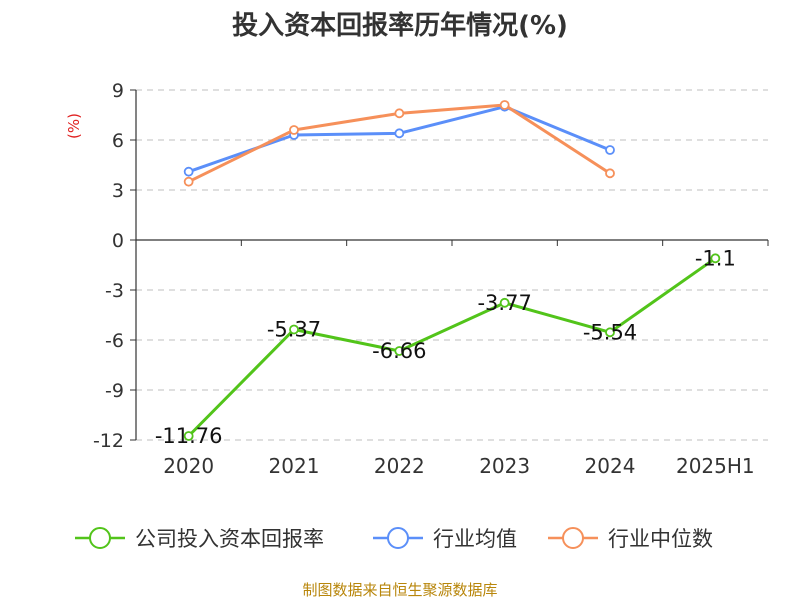 Image resolution: width=800 pixels, height=600 pixels. I want to click on x-tick-label: 2022, so click(399, 466).